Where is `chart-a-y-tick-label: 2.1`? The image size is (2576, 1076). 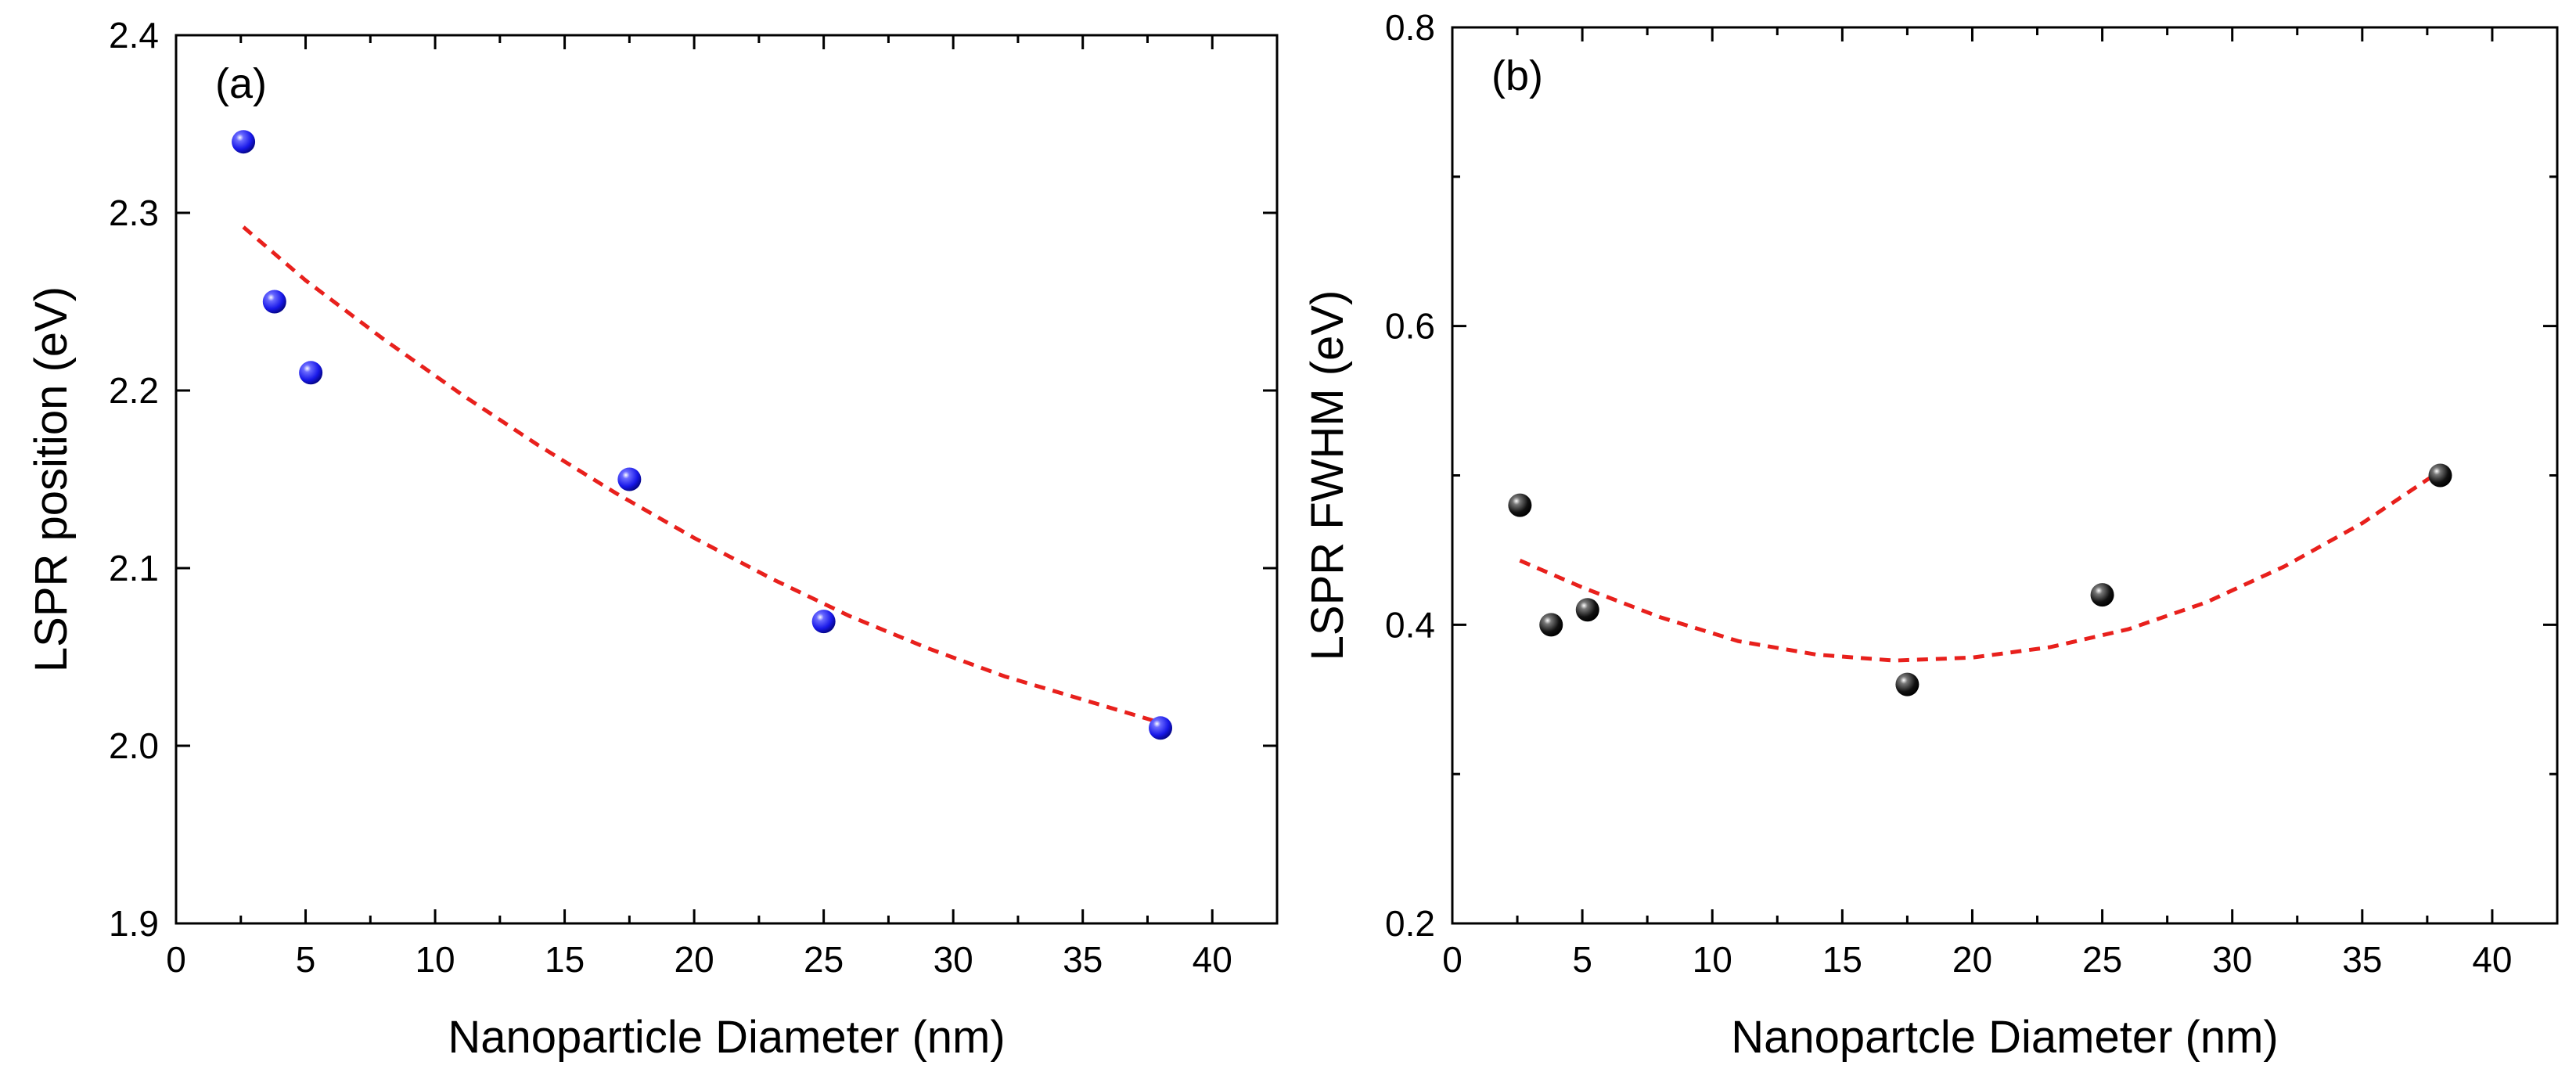
chart-a-y-tick-label: 2.1 is located at coordinates (134, 568).